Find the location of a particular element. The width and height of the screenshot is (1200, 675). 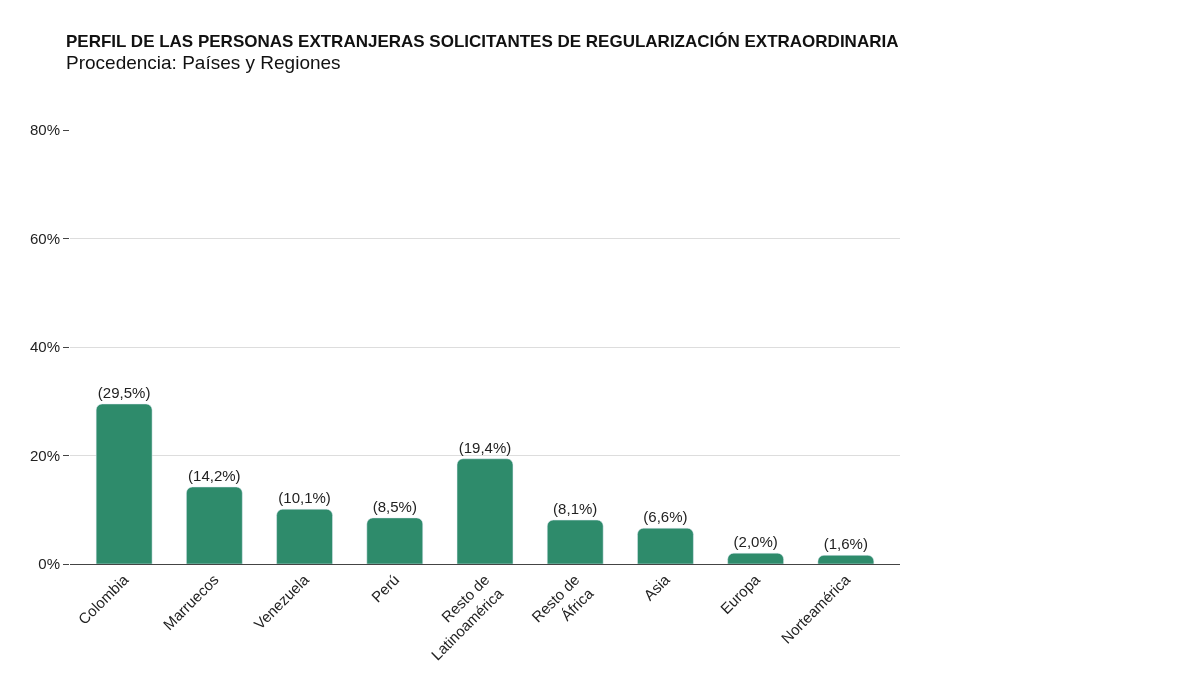

data-label: (1,6%) is located at coordinates (845, 544).